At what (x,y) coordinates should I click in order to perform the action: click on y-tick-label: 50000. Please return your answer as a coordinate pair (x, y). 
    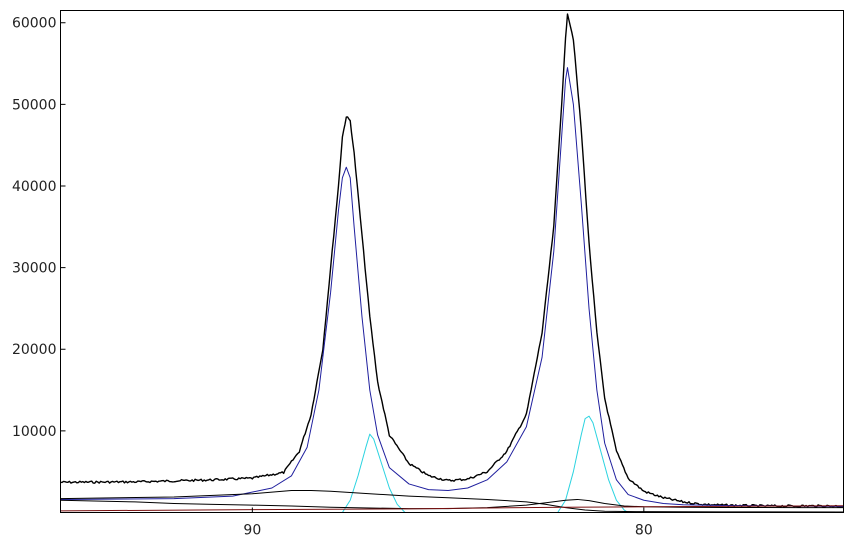
    Looking at the image, I should click on (34, 105).